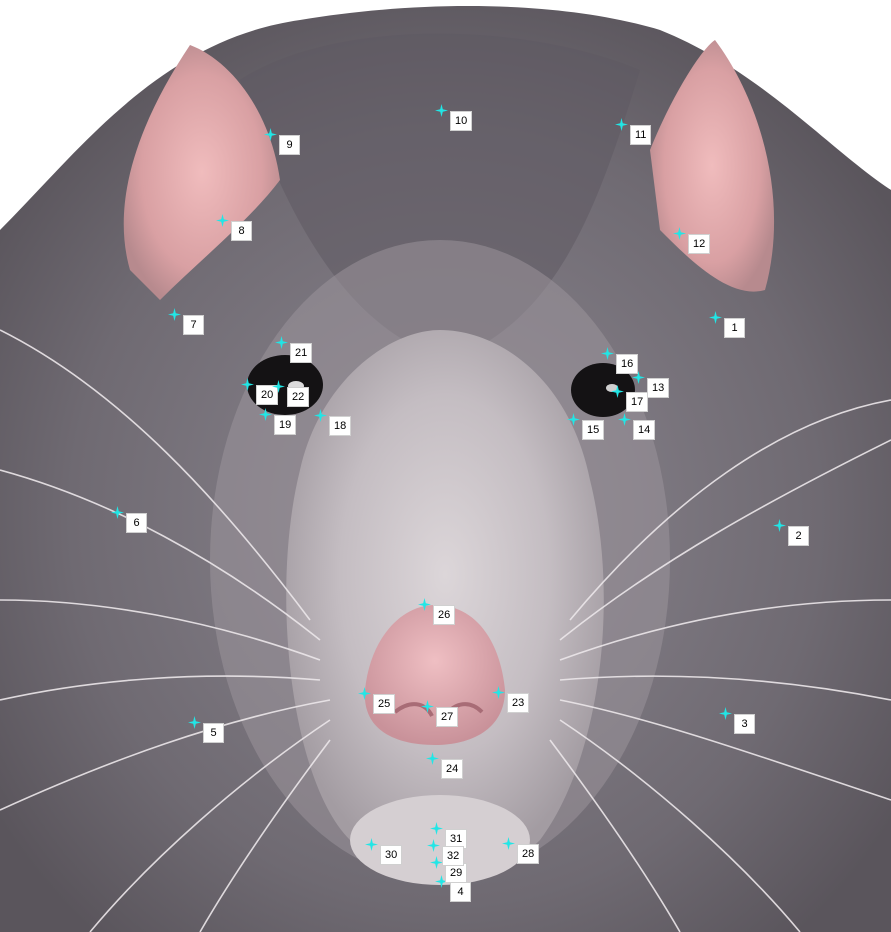 This screenshot has width=891, height=932. I want to click on landmark-label: 3, so click(744, 724).